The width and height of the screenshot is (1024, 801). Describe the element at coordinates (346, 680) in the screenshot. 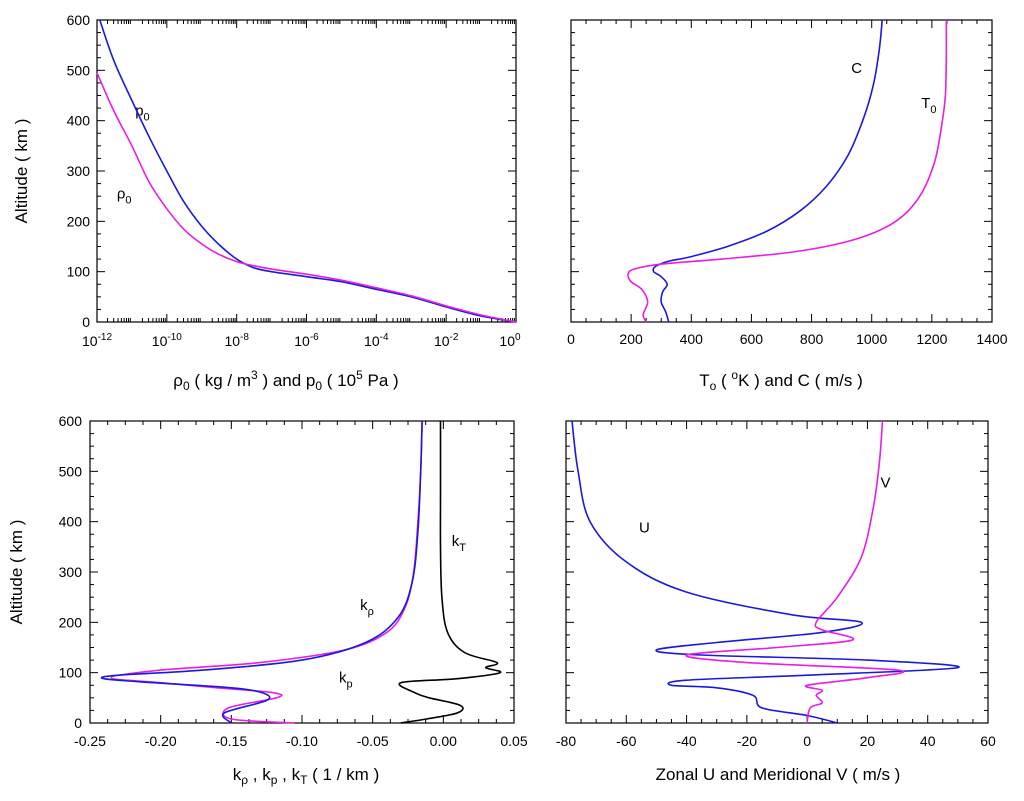

I see `curve-label-kp: kp` at that location.